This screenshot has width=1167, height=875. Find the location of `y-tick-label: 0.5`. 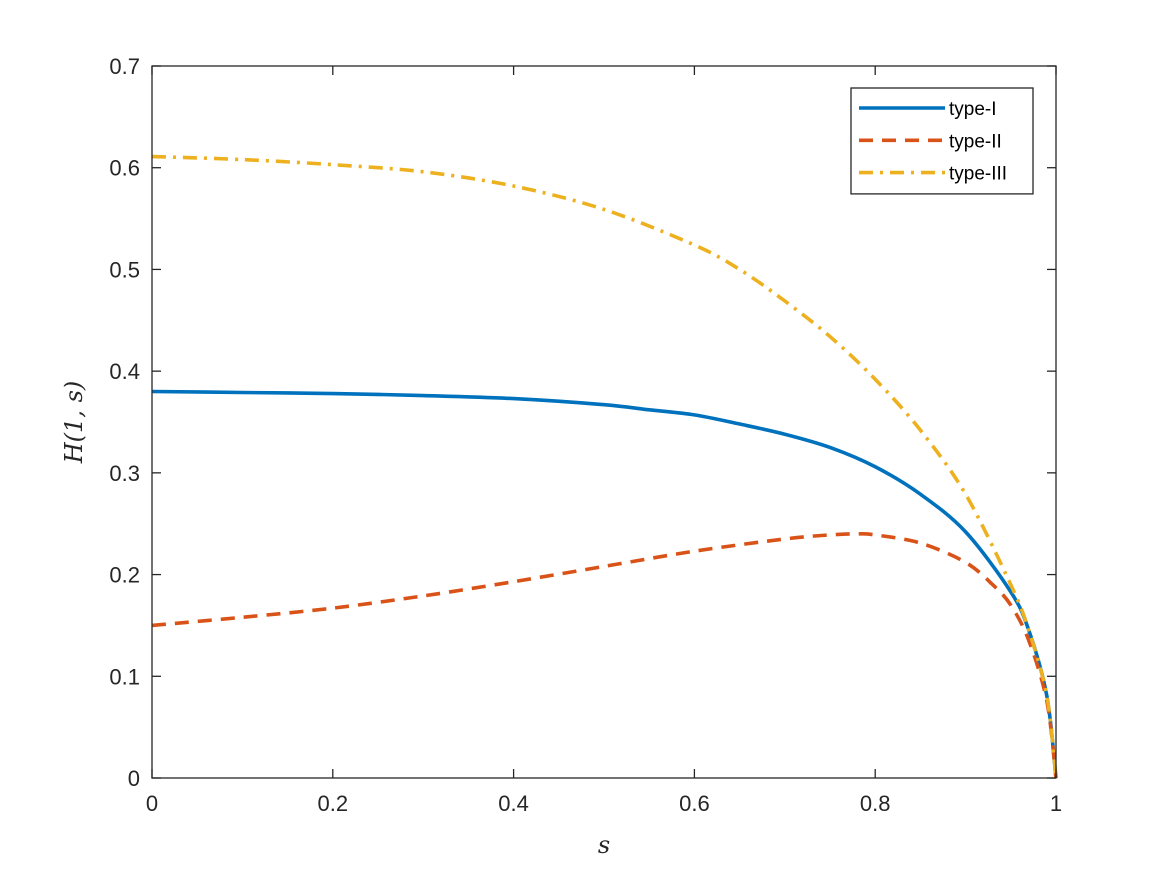

y-tick-label: 0.5 is located at coordinates (124, 269).